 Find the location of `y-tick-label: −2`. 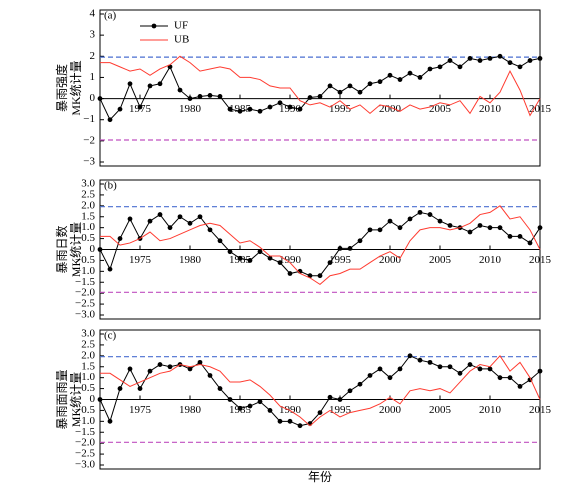

y-tick-label: −2 is located at coordinates (89, 140).